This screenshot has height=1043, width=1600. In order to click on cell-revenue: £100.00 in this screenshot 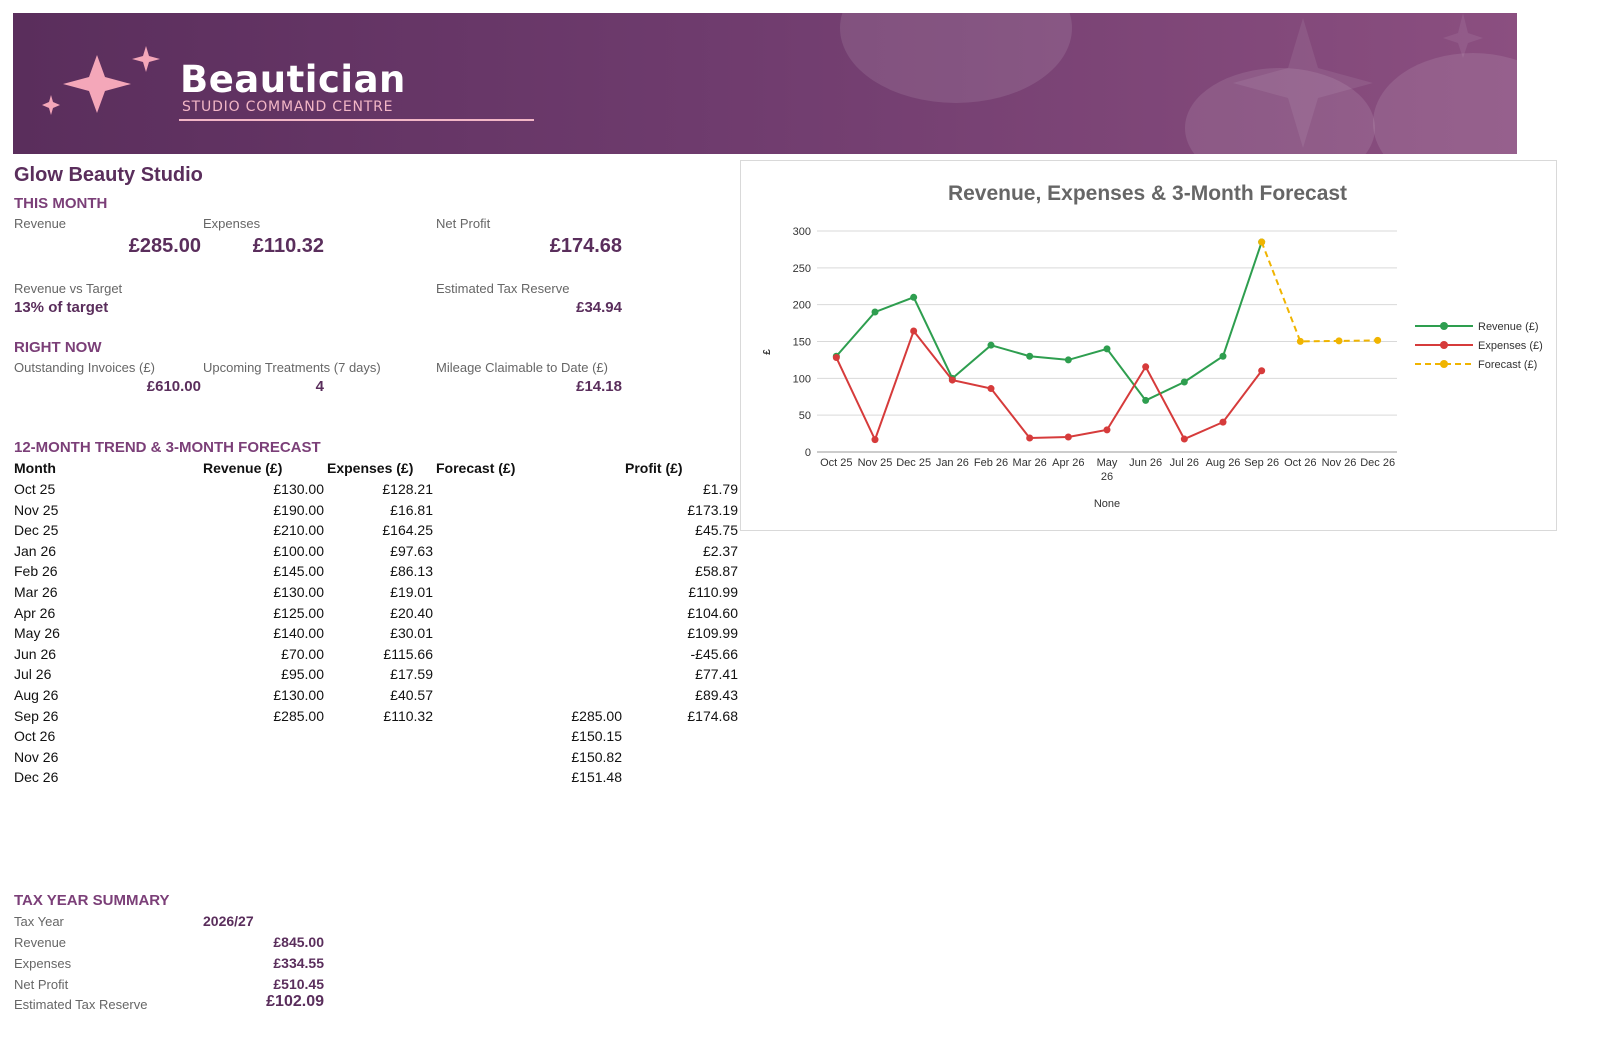, I will do `click(298, 550)`.